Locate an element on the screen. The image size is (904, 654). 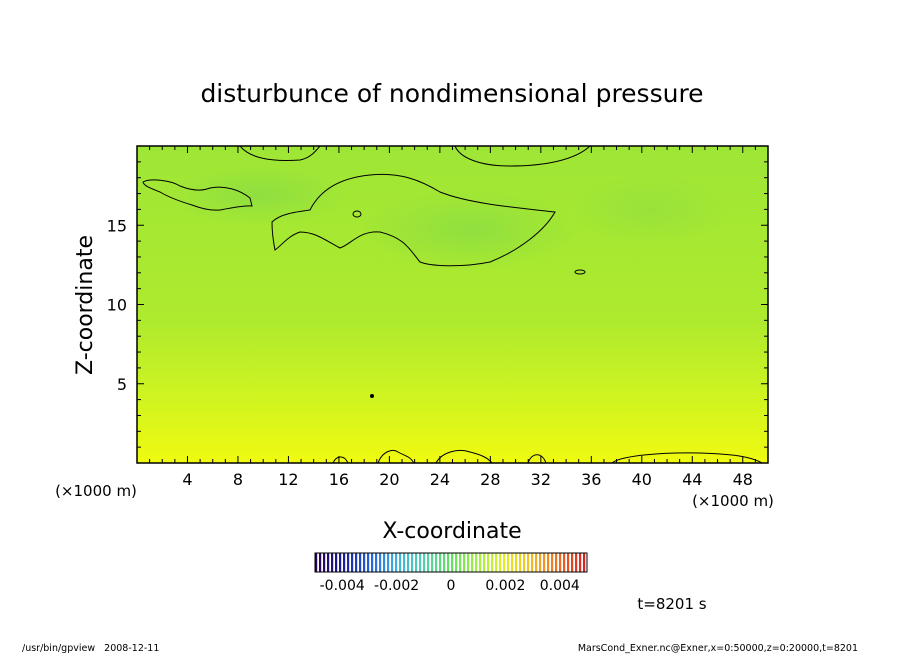
y-tick-label: 15 is located at coordinates (117, 225).